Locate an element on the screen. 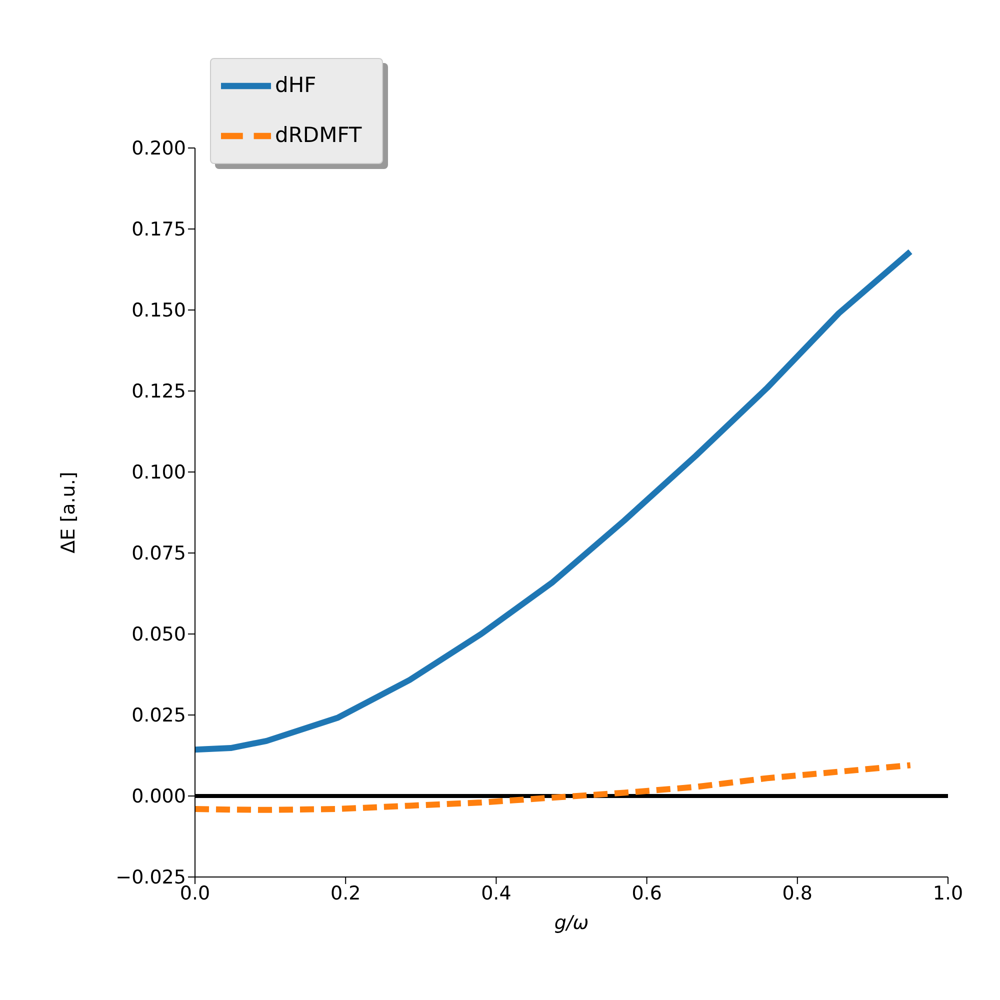 The image size is (1000, 1000). x-tick-label: 1.0 is located at coordinates (948, 893).